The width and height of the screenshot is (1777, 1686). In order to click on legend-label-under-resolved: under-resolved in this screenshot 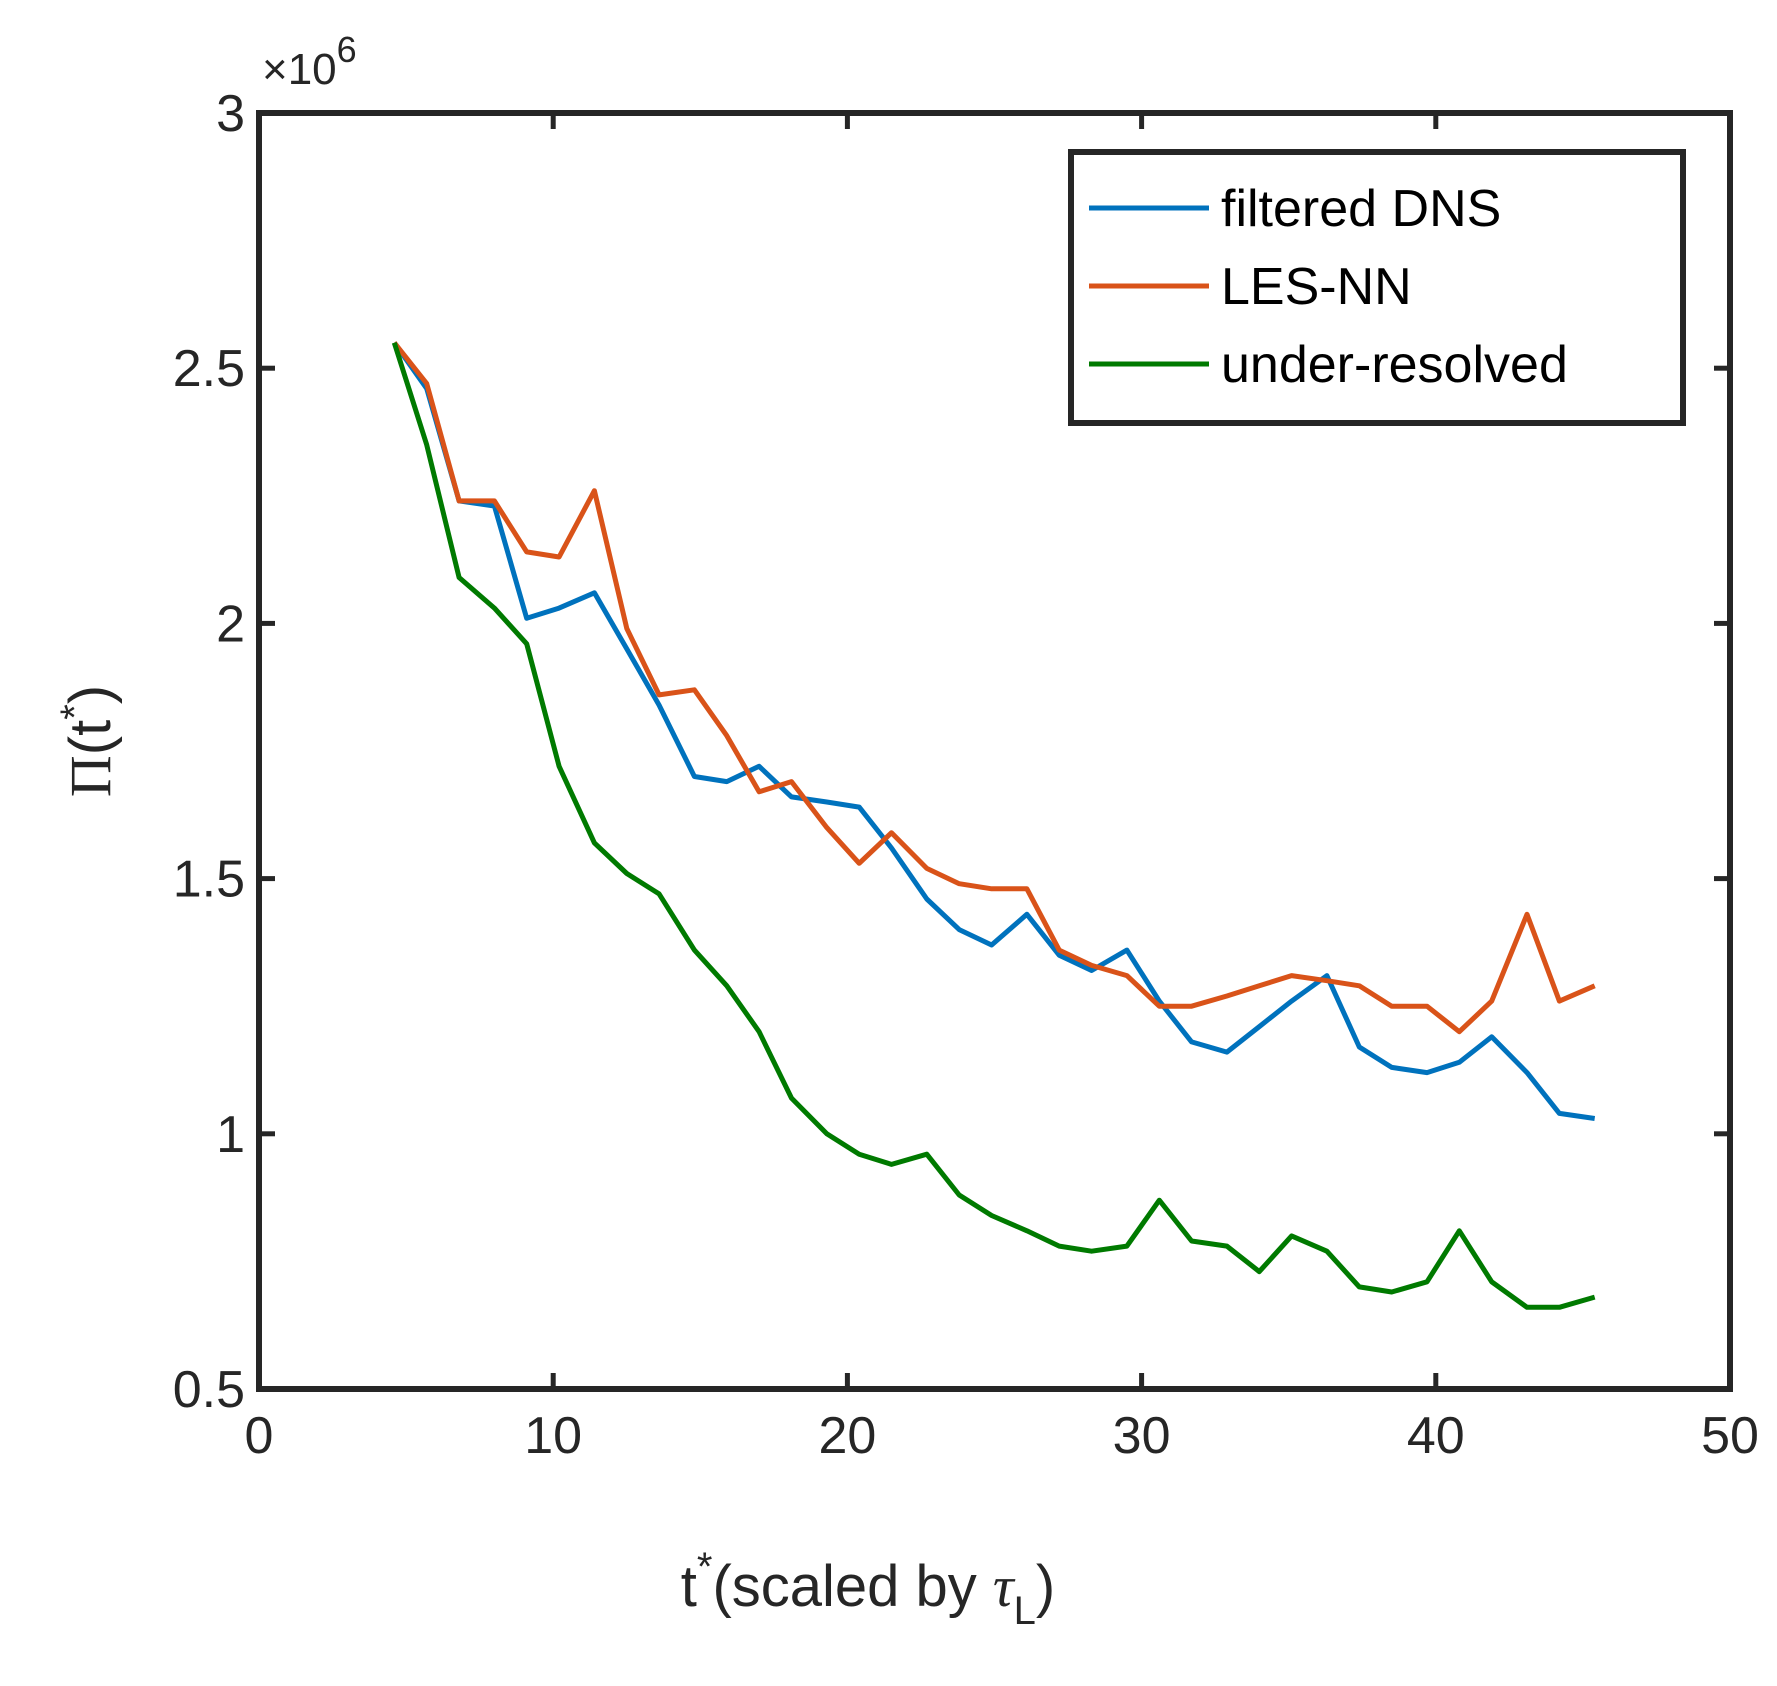, I will do `click(1394, 365)`.